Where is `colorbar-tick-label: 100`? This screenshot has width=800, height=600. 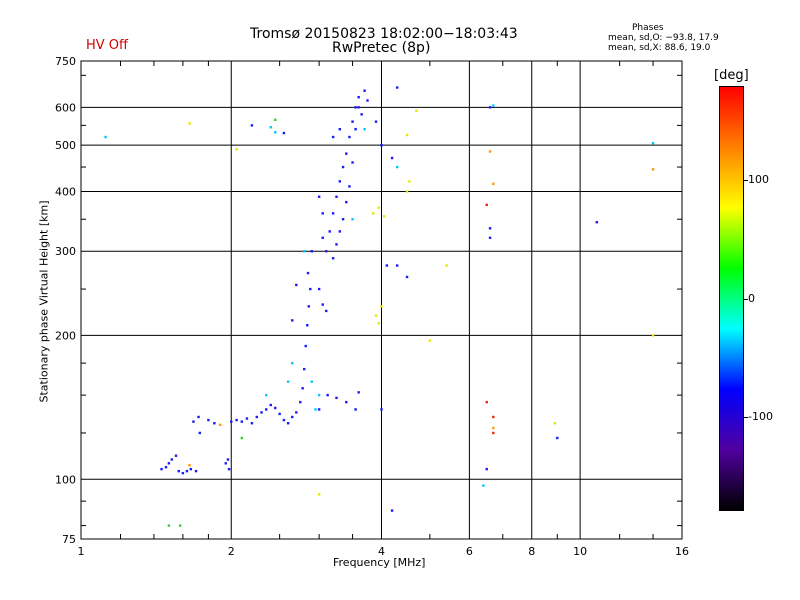
colorbar-tick-label: 100 is located at coordinates (758, 180).